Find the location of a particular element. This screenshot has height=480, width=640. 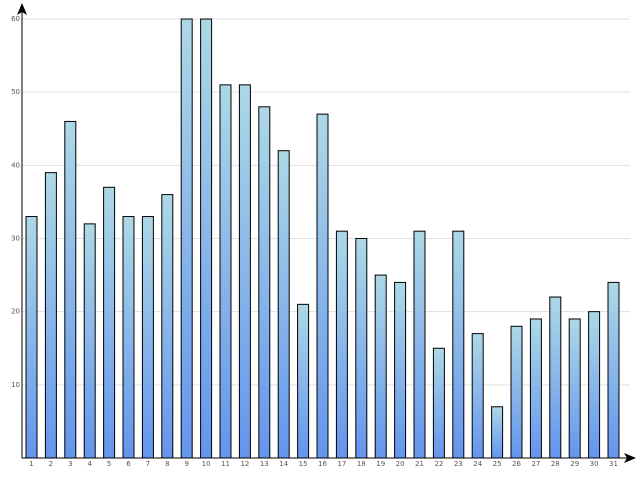

x-tick-label: 7 is located at coordinates (148, 464).